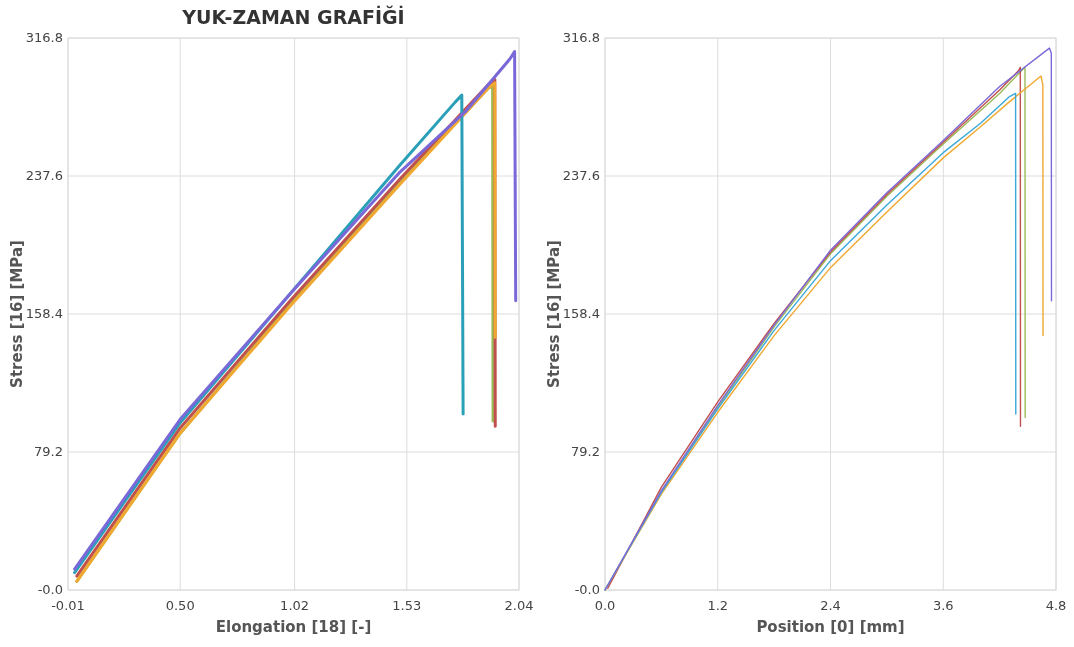  I want to click on x-tick-label: 0.50, so click(180, 605).